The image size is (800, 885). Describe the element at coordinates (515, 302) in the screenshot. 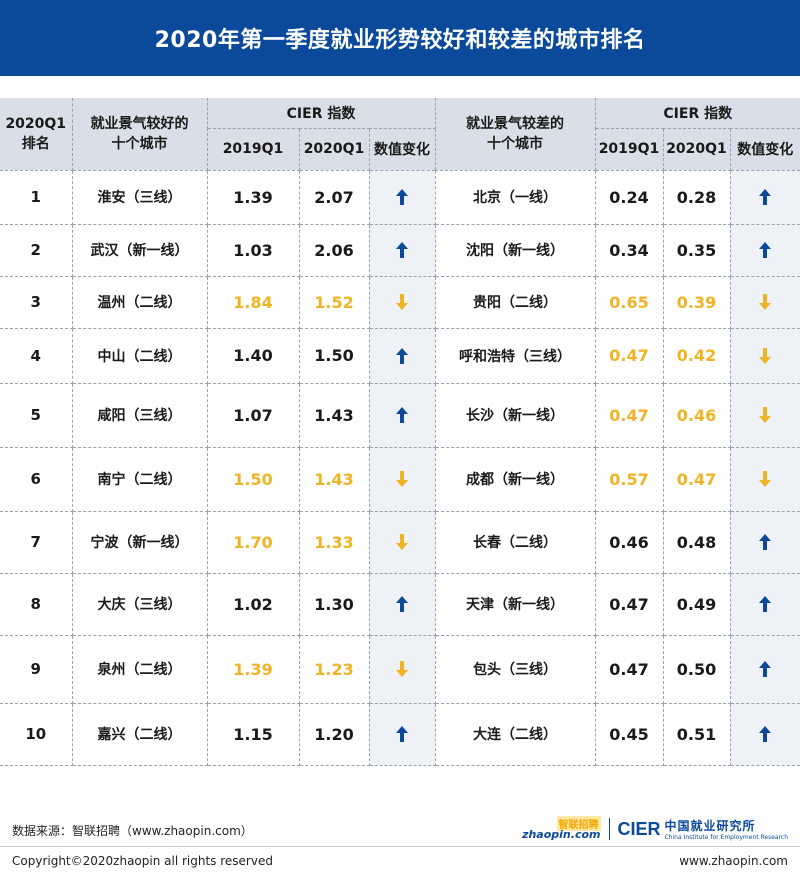

I see `bad-city-cell: 贵阳（二线）` at that location.